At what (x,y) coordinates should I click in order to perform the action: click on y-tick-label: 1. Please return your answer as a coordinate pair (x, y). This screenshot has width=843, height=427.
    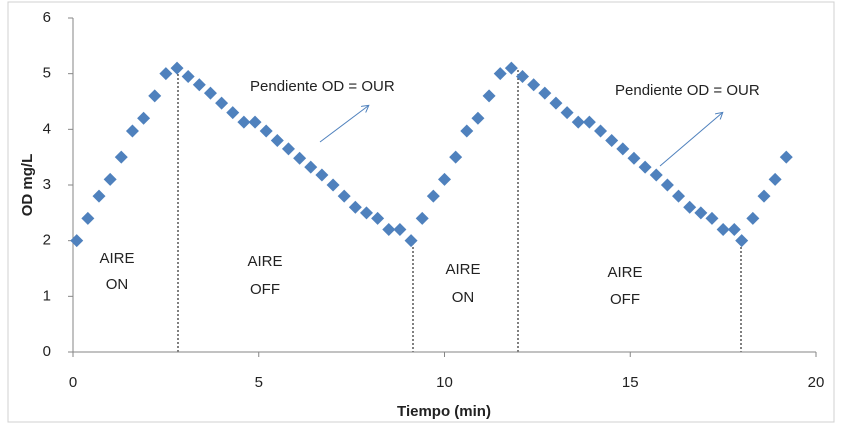
    Looking at the image, I should click on (47, 295).